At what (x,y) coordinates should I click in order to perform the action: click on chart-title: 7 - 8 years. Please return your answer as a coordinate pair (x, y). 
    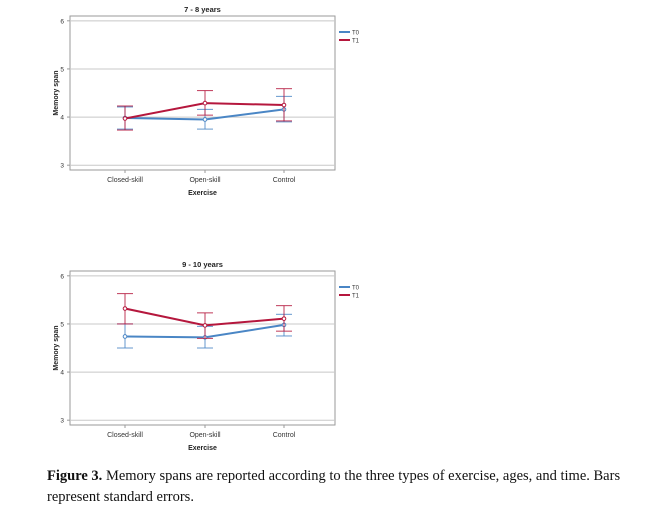
    Looking at the image, I should click on (202, 9).